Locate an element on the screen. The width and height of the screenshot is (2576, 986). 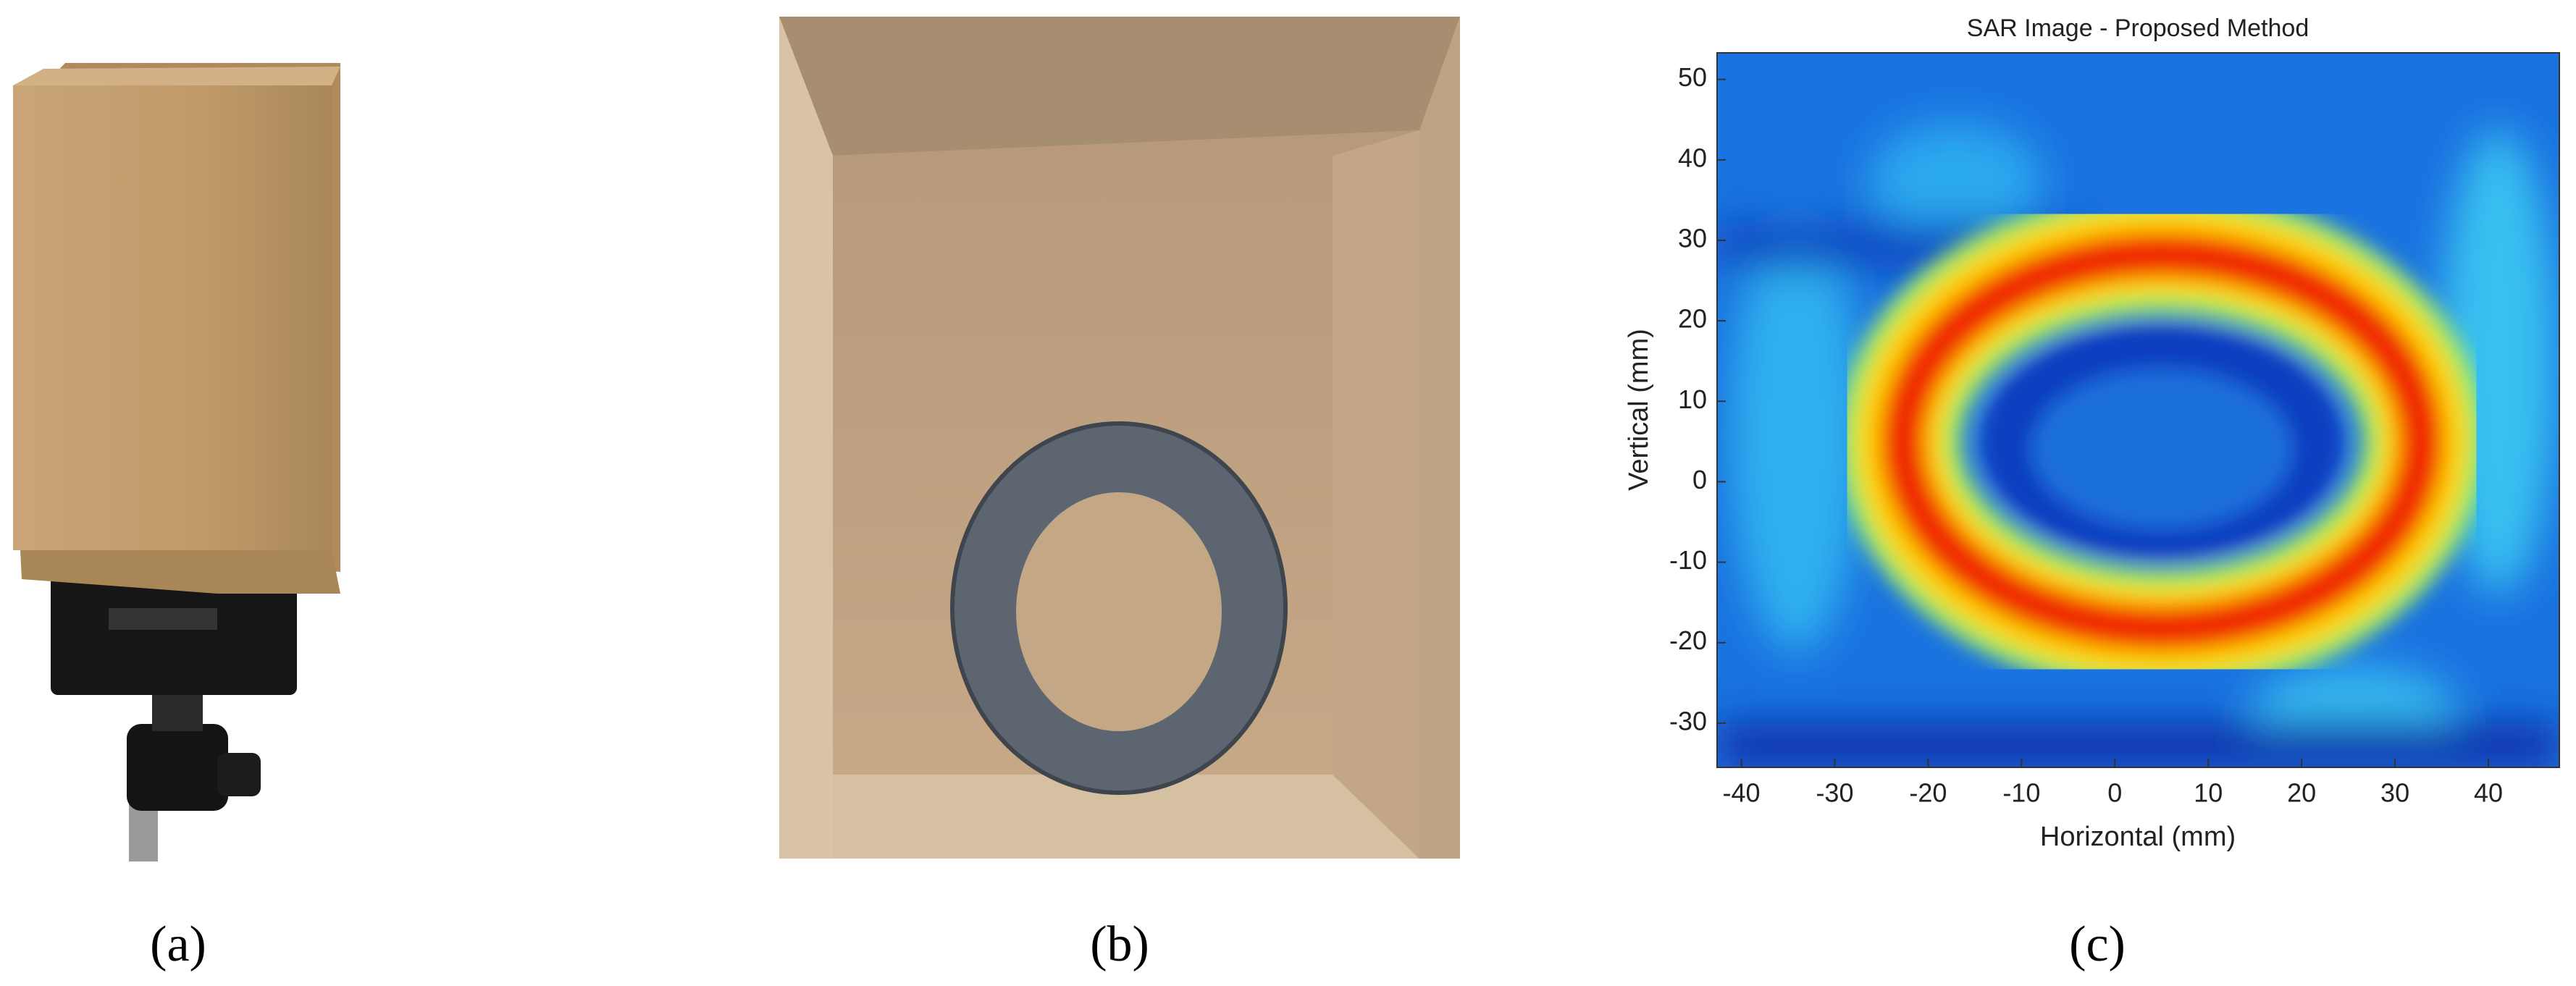
x-tick-label: -10 is located at coordinates (2021, 793).